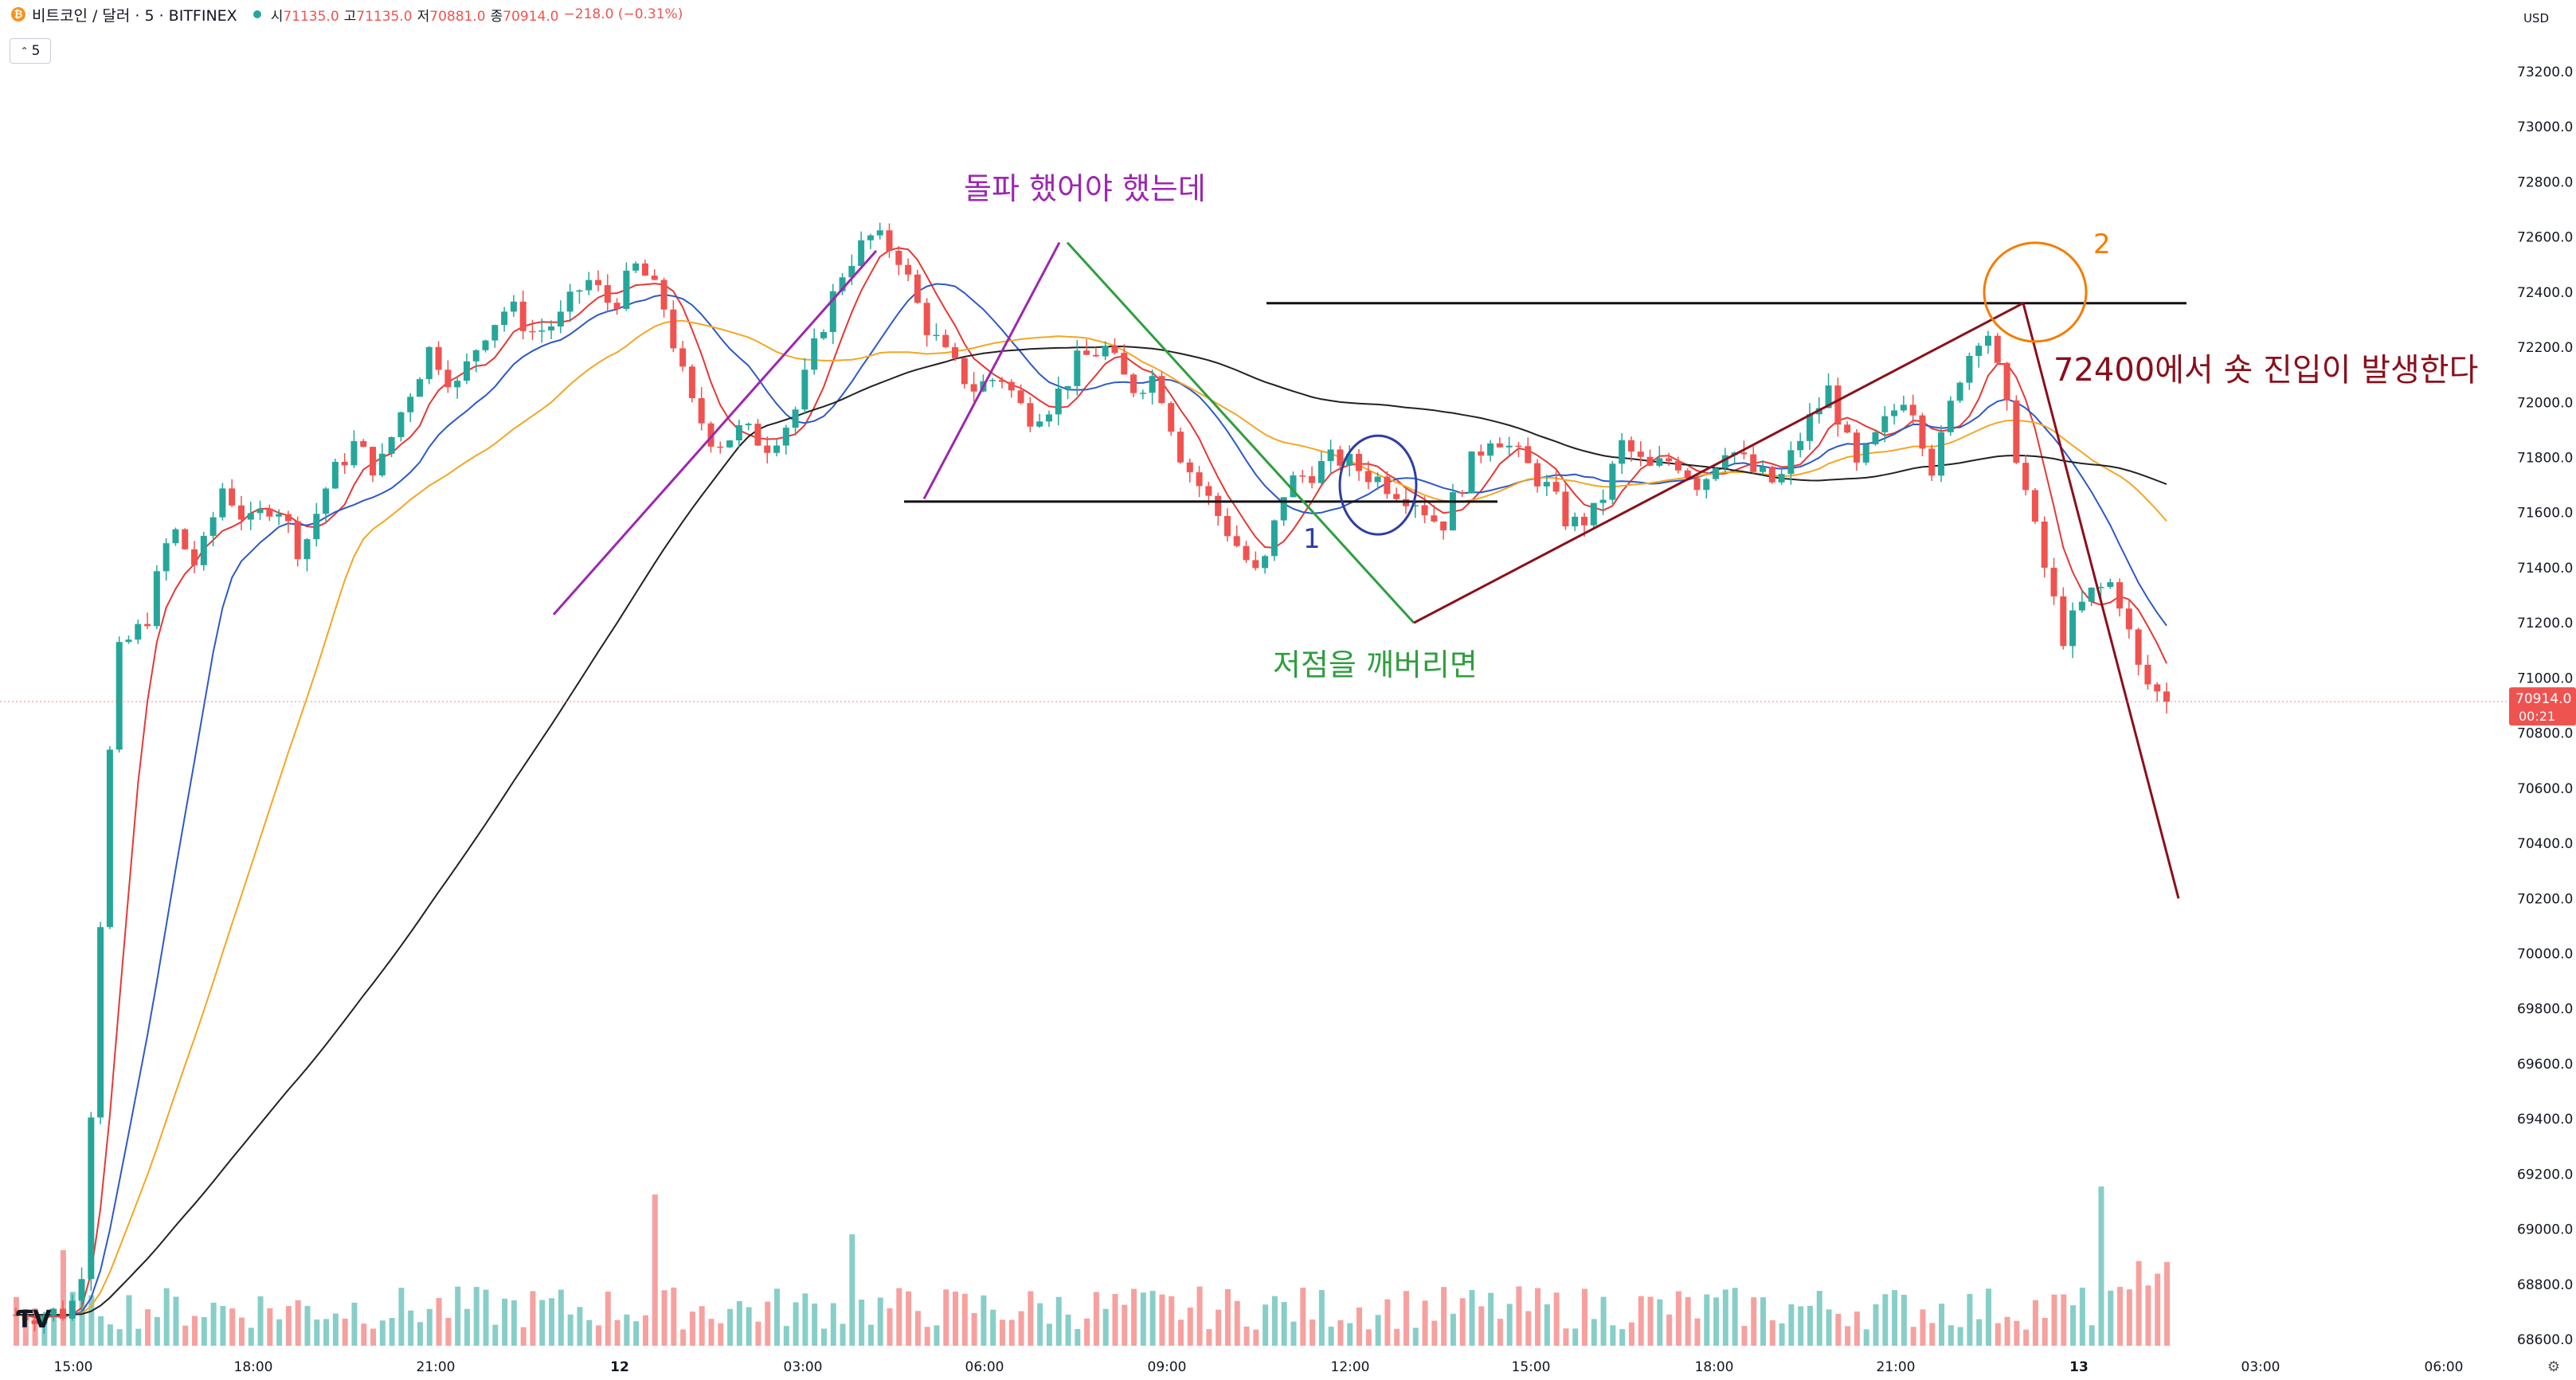 This screenshot has height=1380, width=2576. Describe the element at coordinates (619, 1367) in the screenshot. I see `time-tick-label: 12` at that location.